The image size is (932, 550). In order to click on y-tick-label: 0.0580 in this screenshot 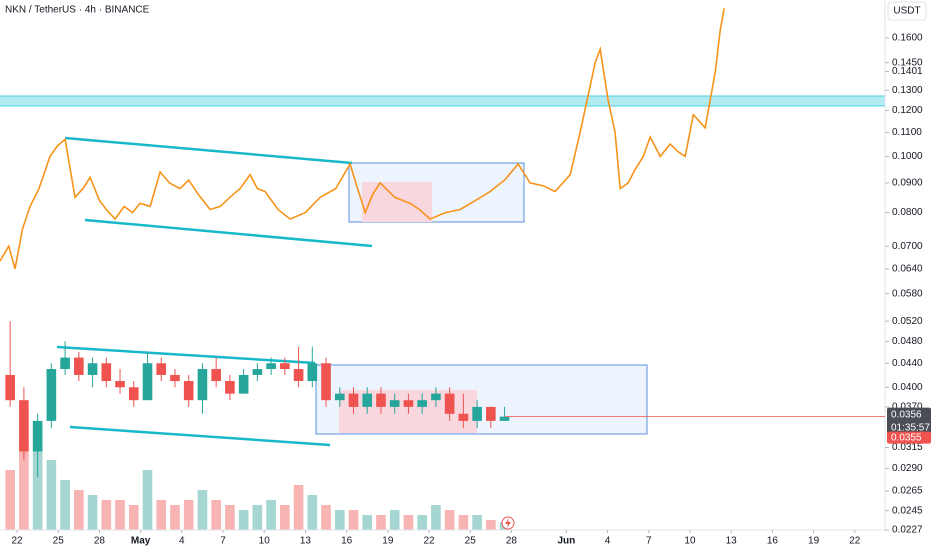, I will do `click(907, 293)`.